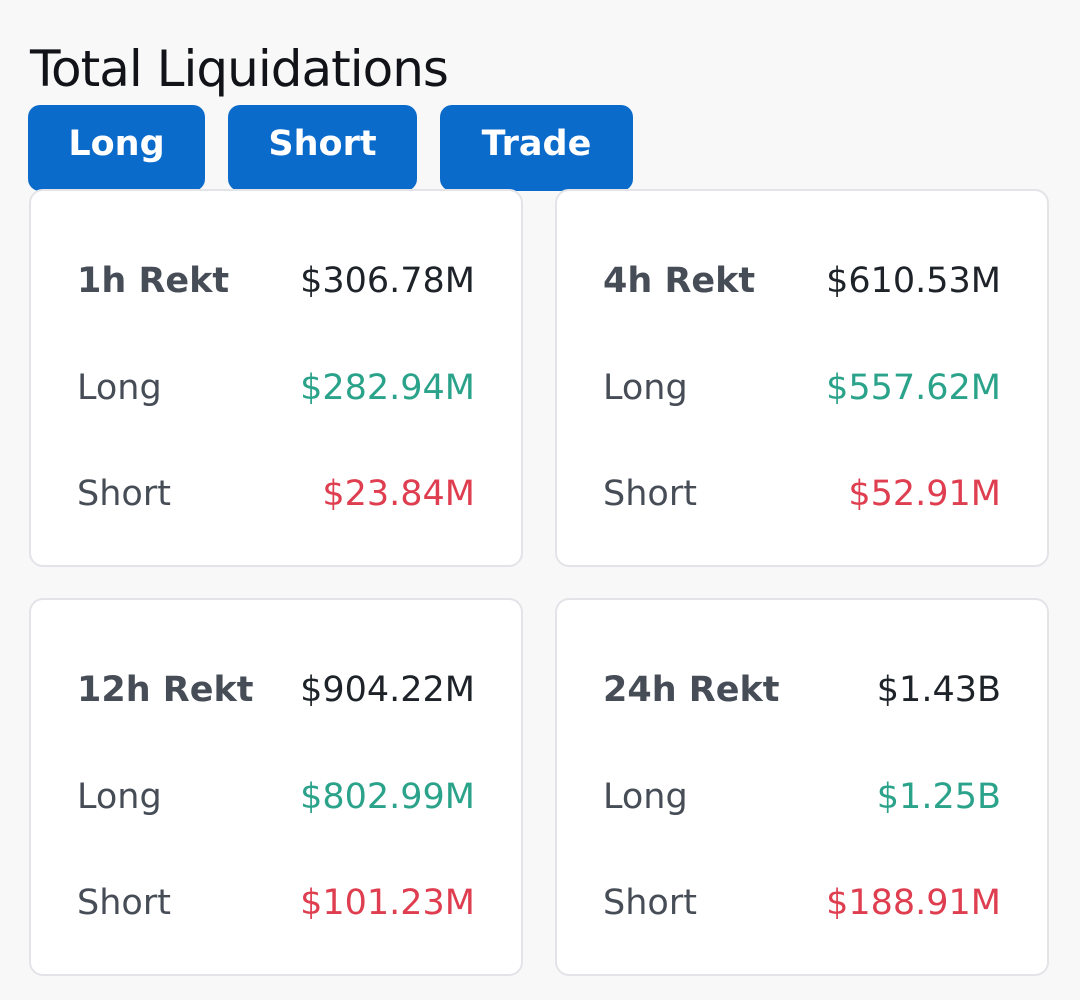 The image size is (1080, 1000). What do you see at coordinates (276, 388) in the screenshot?
I see `long-row: Long $282.94M` at bounding box center [276, 388].